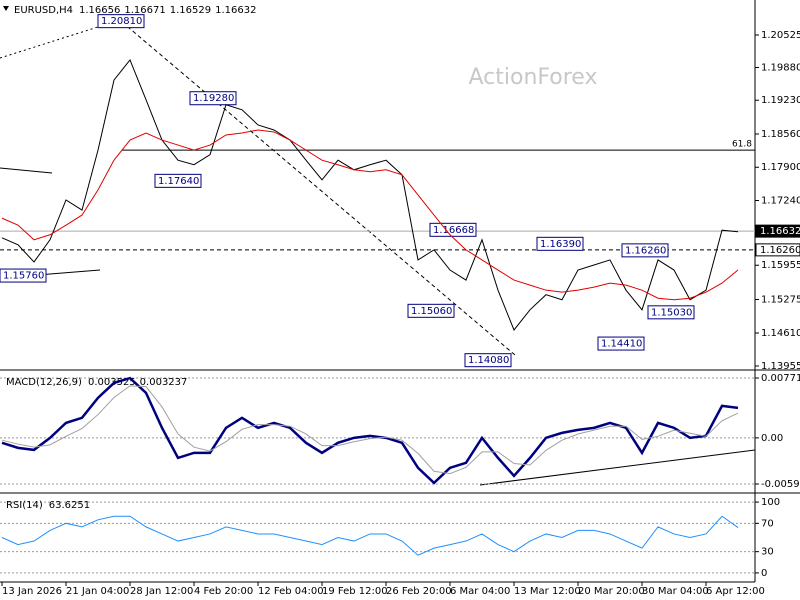 Image resolution: width=800 pixels, height=600 pixels. I want to click on pane-reading: 0.003237, so click(164, 382).